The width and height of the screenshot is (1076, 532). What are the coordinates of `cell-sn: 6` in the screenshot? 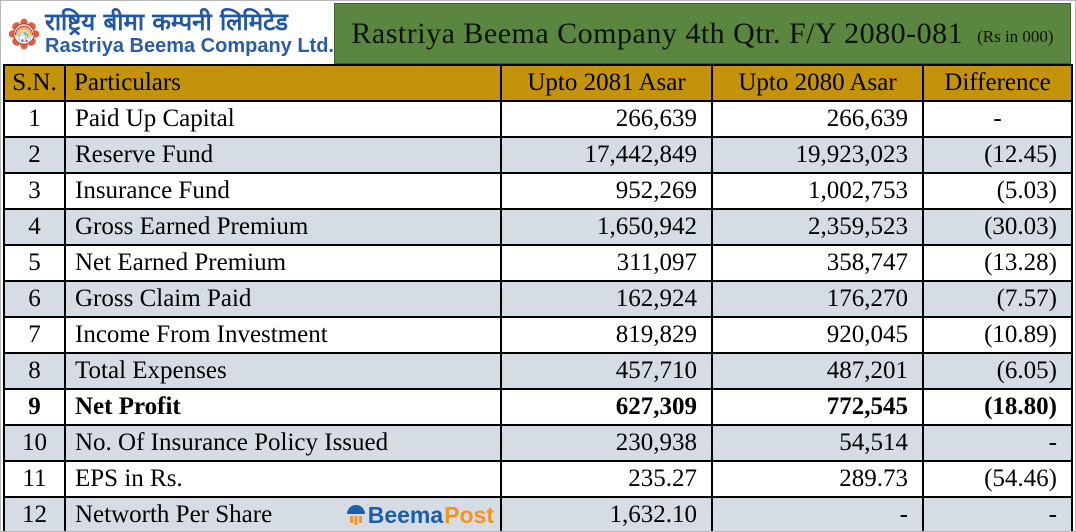 It's located at (34, 299).